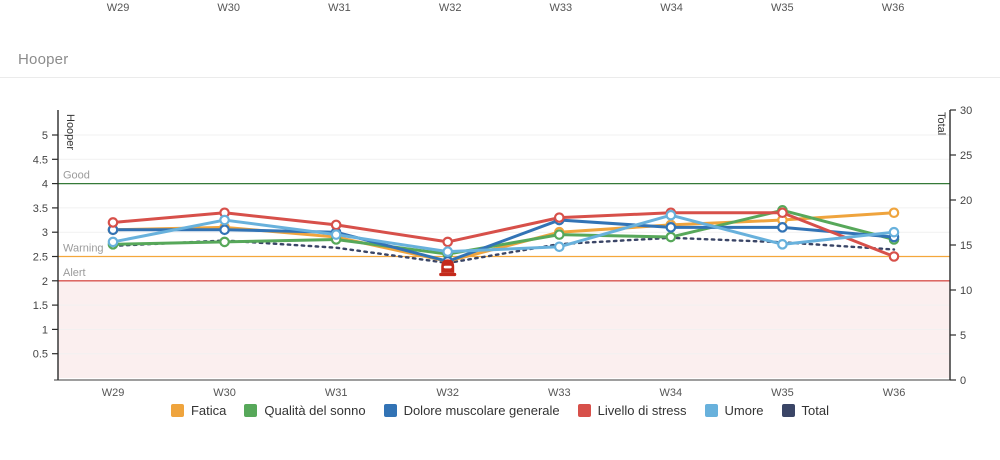 The width and height of the screenshot is (1000, 460). I want to click on series-line-qualit-del-sonno, so click(503, 232).